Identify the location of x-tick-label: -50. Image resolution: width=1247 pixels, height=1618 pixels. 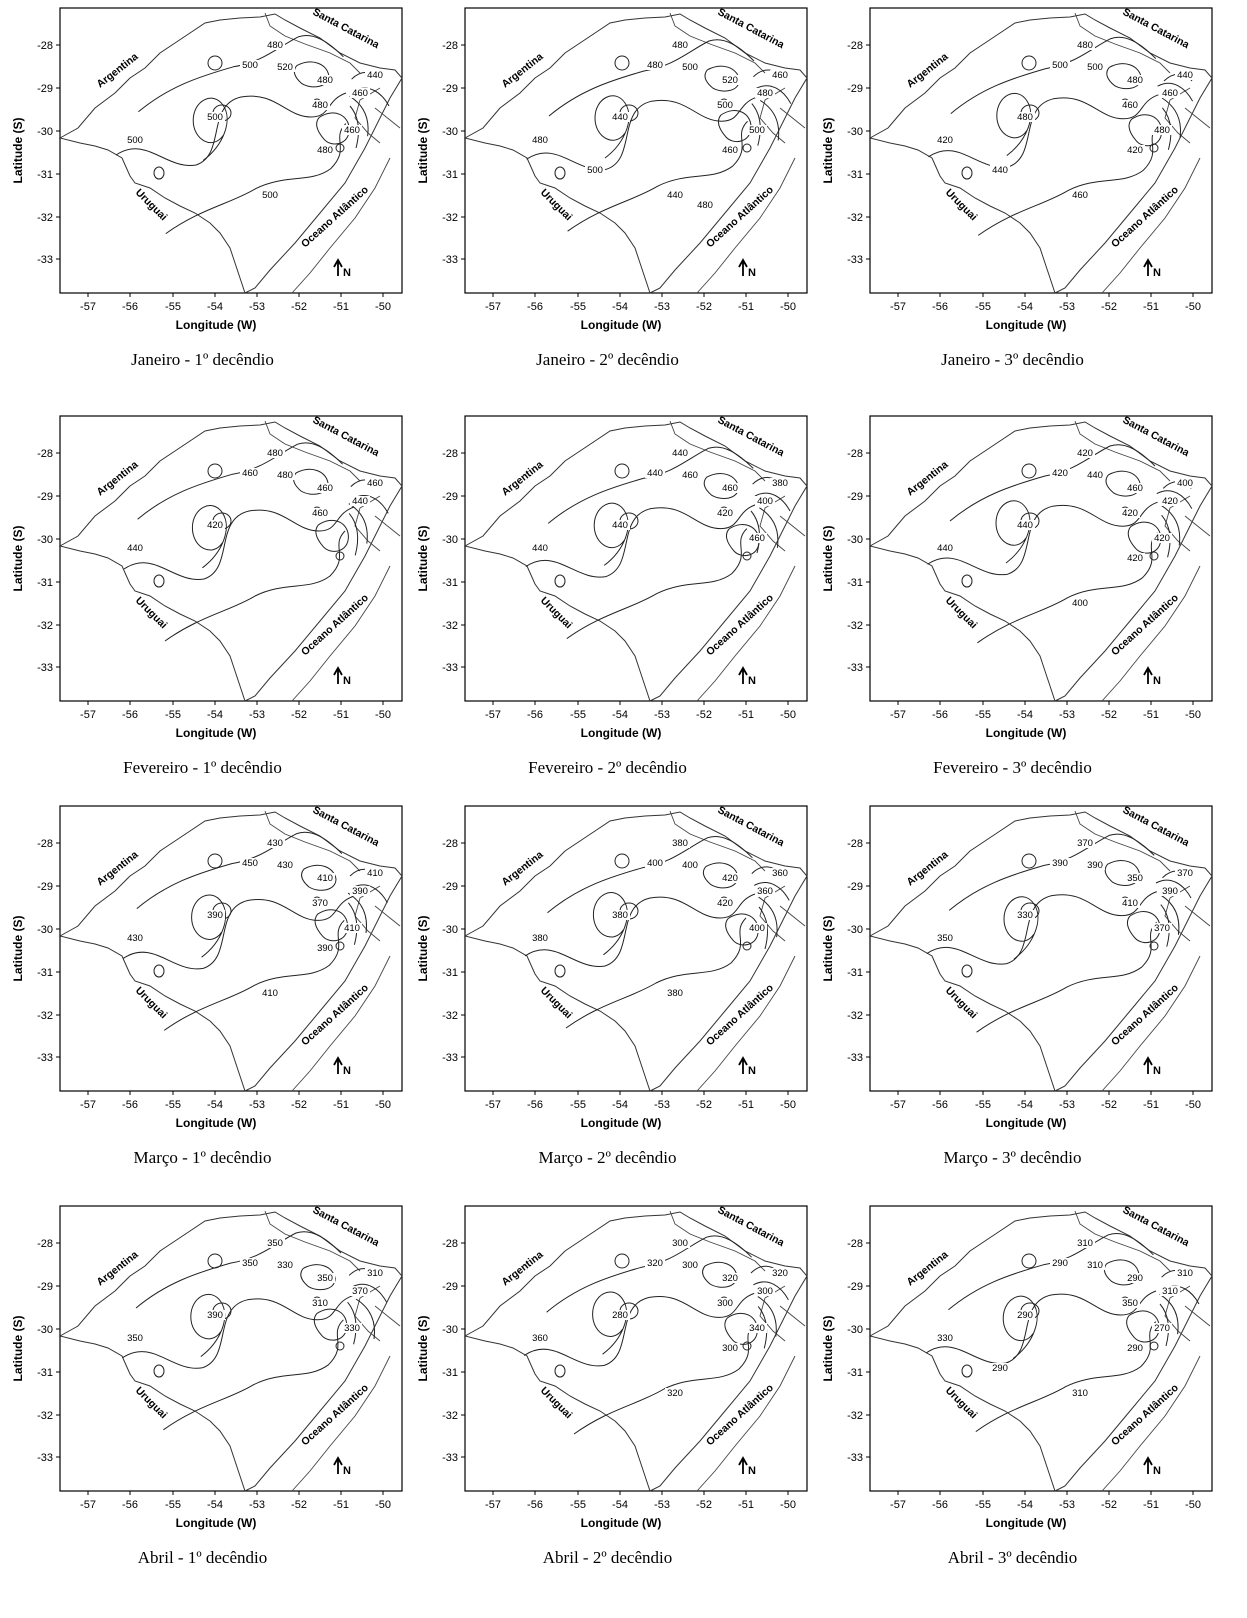
(1193, 1105).